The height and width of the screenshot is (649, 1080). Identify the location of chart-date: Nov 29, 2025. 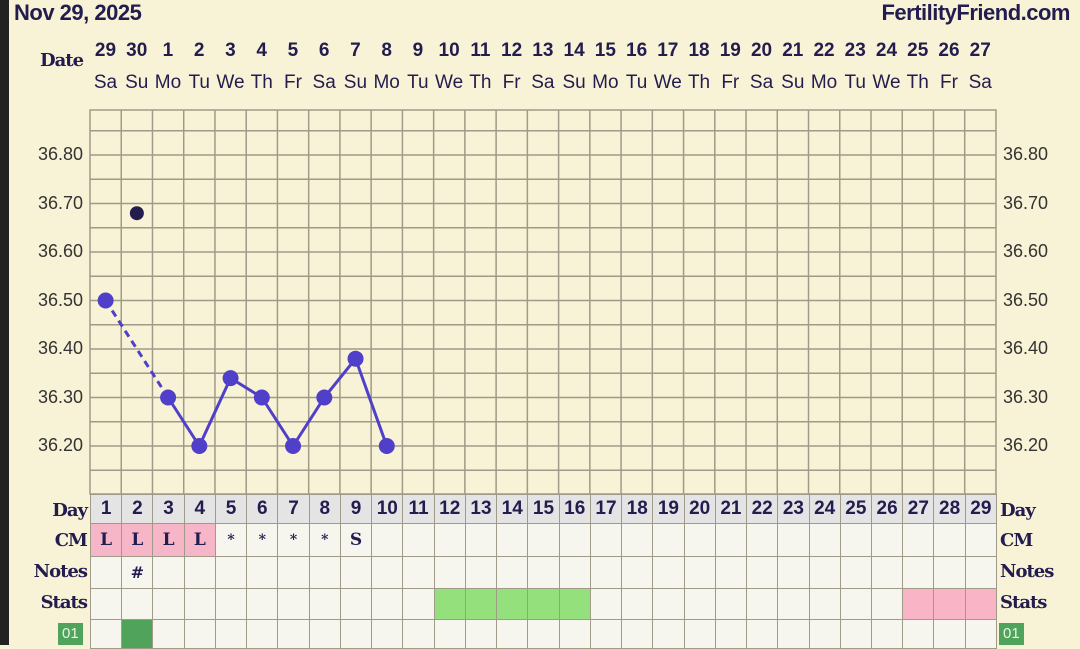
(78, 12).